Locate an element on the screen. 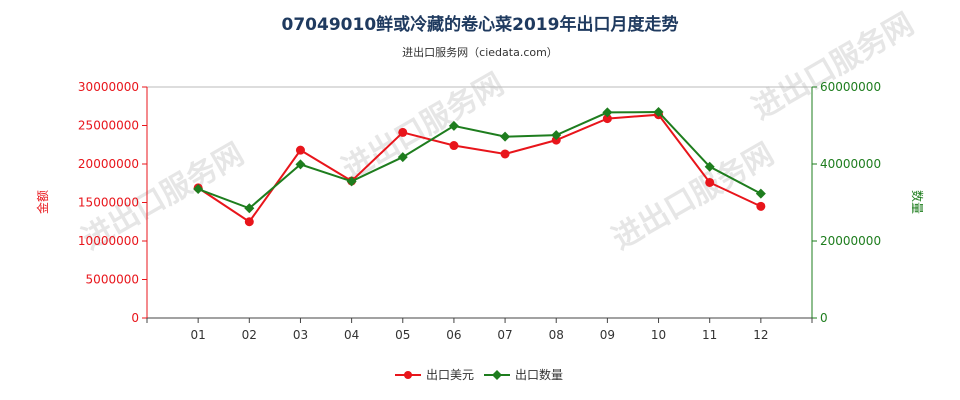  legend: 出口美元 出口数量 is located at coordinates (479, 374).